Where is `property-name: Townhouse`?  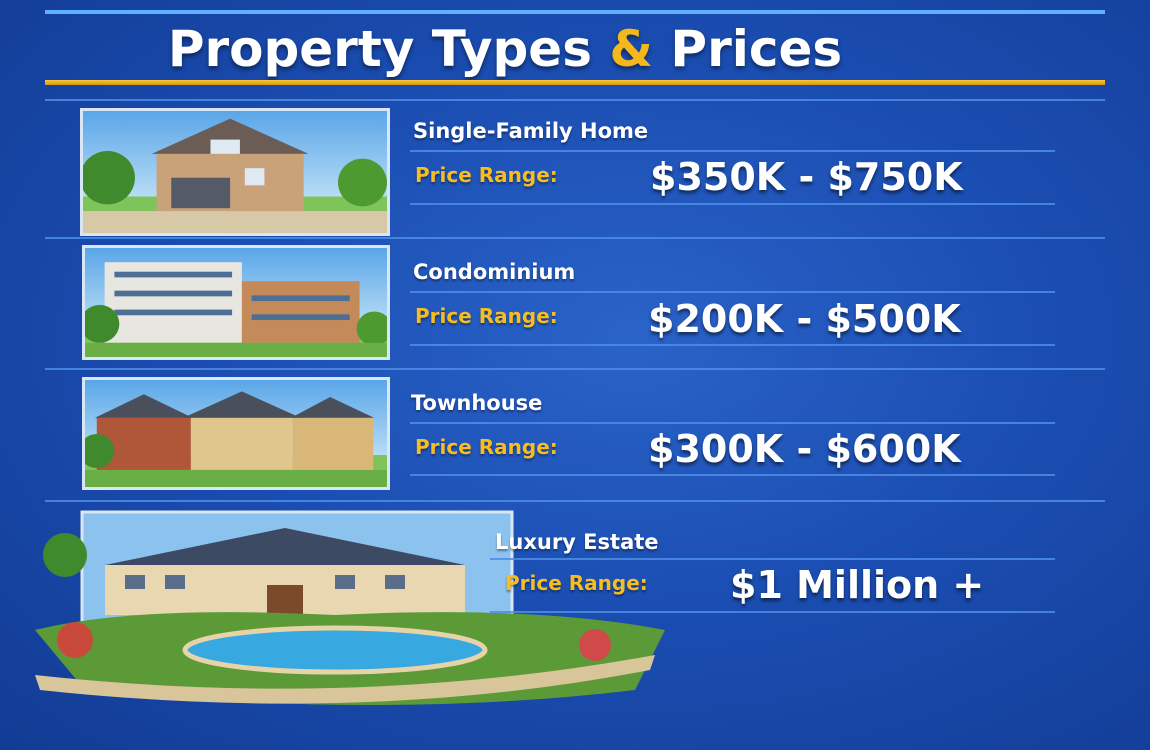
property-name: Townhouse is located at coordinates (477, 403).